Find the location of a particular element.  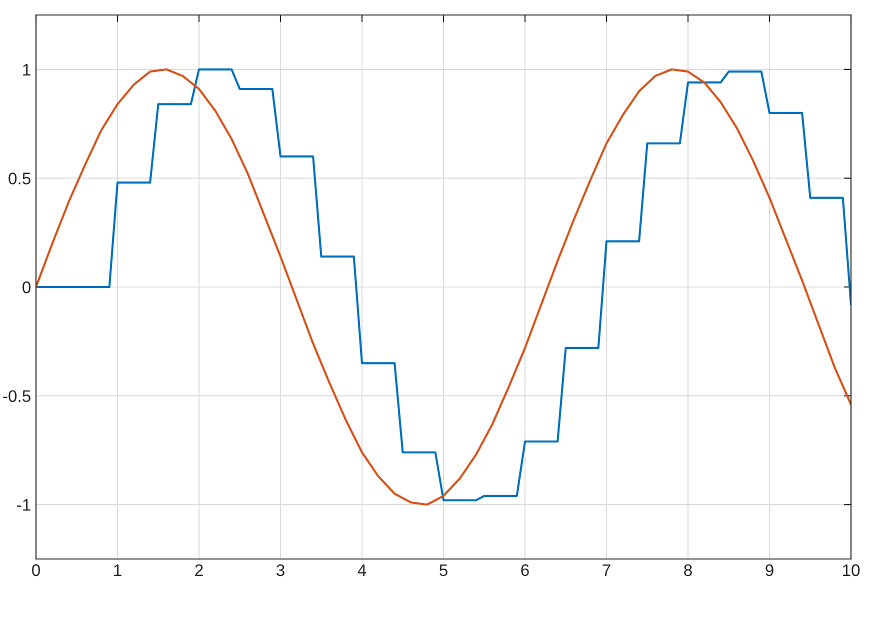

y-tick-label: 0 is located at coordinates (26, 287).